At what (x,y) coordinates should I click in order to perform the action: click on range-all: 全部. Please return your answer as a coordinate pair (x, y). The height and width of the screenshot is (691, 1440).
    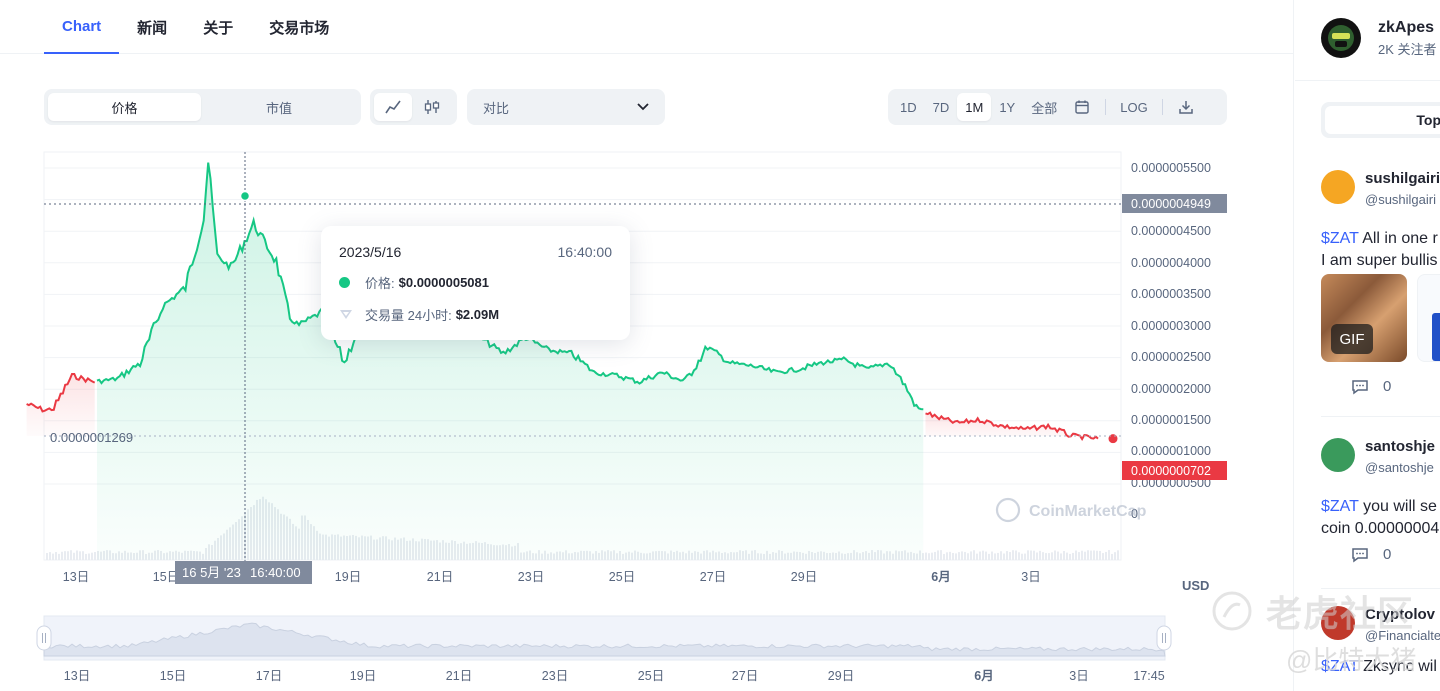
    Looking at the image, I should click on (1044, 108).